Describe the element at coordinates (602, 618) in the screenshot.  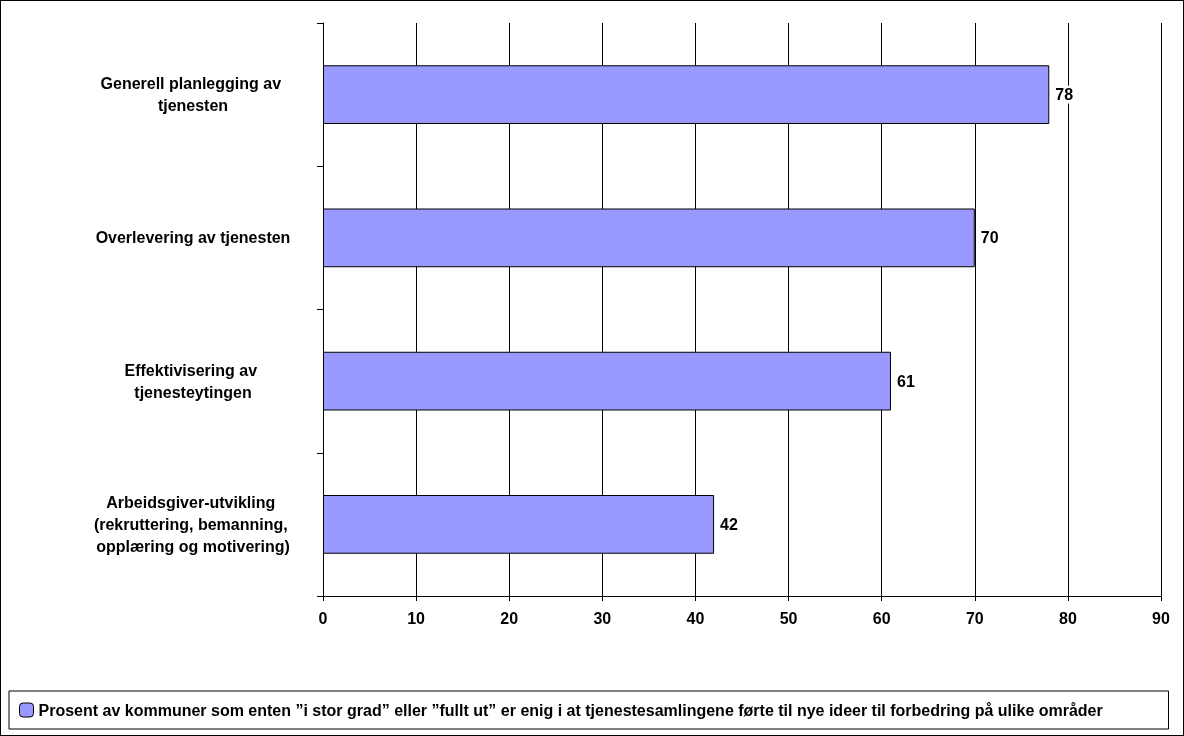
I see `x-tick-label: 30` at that location.